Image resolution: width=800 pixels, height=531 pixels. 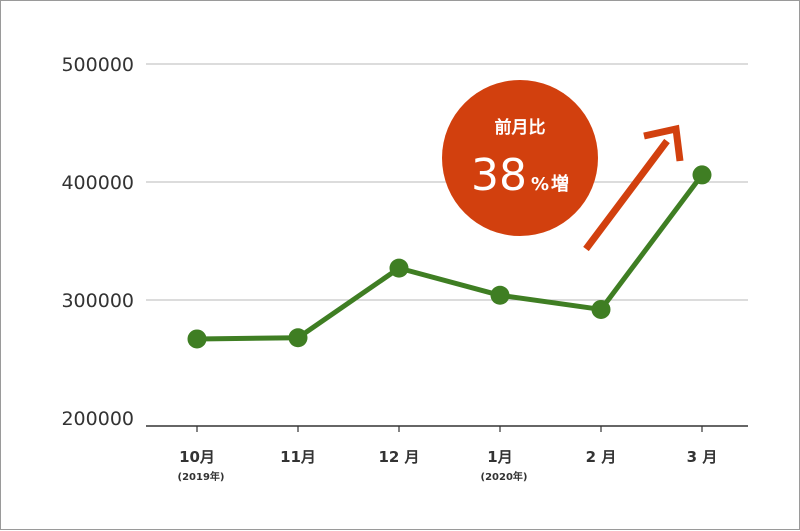 I want to click on badge-title: 前月比, so click(x=520, y=127).